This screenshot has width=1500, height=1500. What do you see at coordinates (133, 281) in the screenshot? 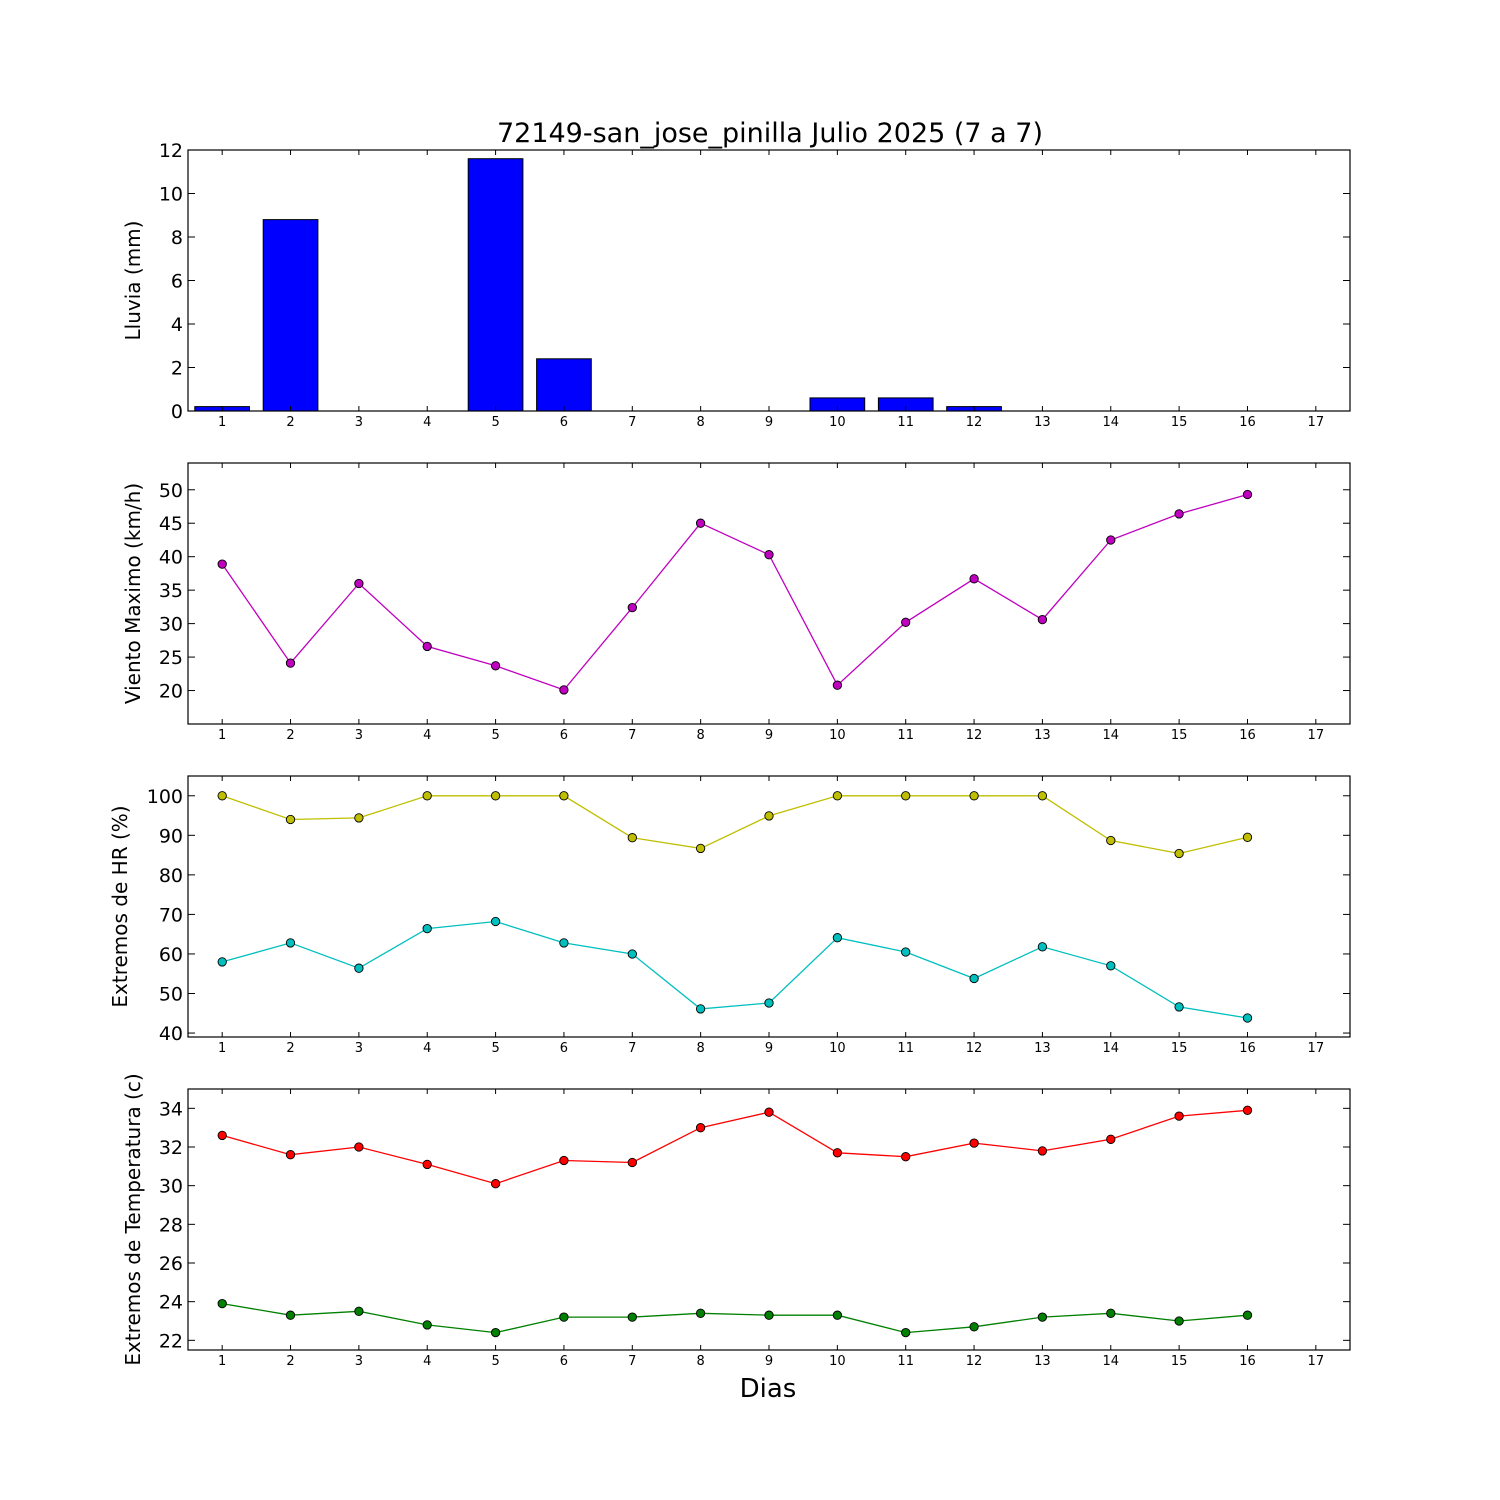
I see `y-axis-label: Lluvia (mm)` at bounding box center [133, 281].